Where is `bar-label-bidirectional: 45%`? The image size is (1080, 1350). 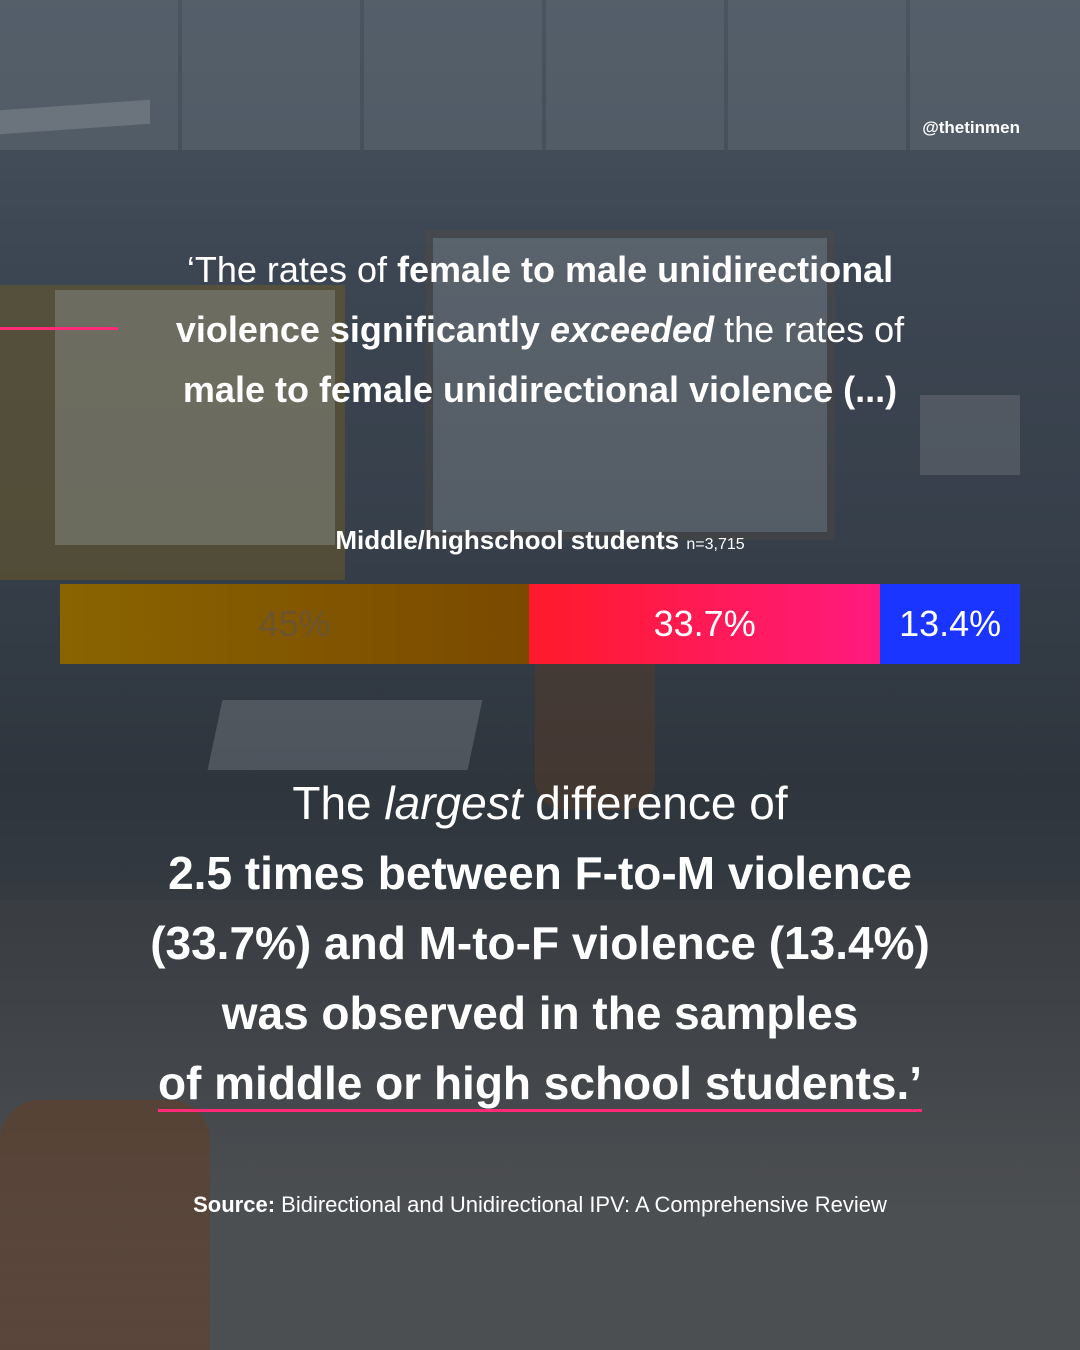 bar-label-bidirectional: 45% is located at coordinates (294, 623).